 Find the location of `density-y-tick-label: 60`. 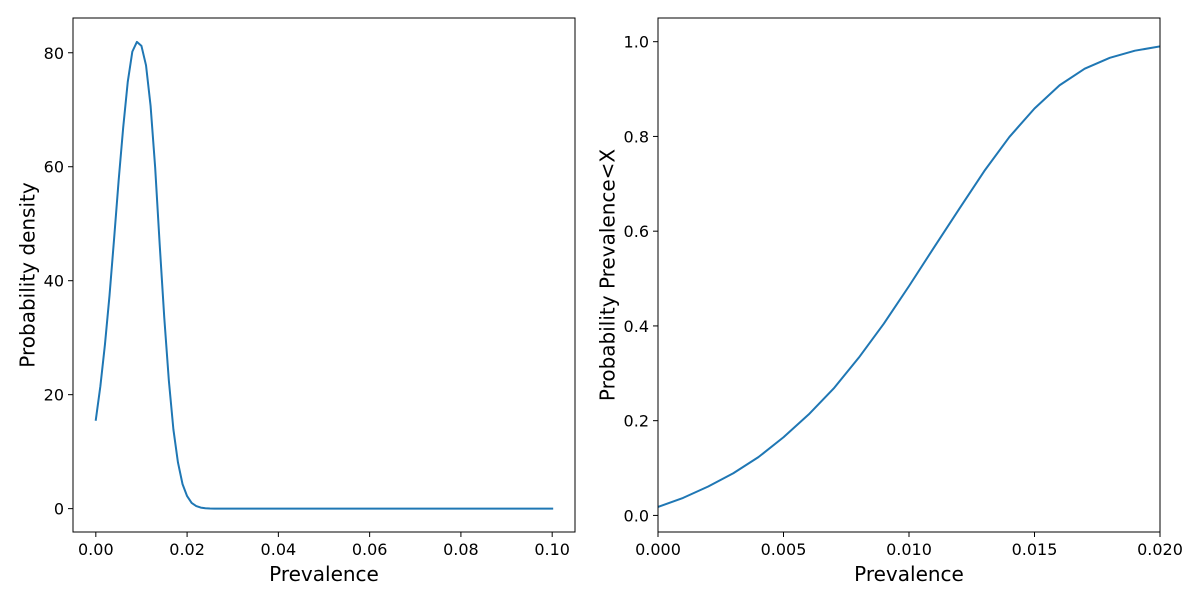

density-y-tick-label: 60 is located at coordinates (54, 167).